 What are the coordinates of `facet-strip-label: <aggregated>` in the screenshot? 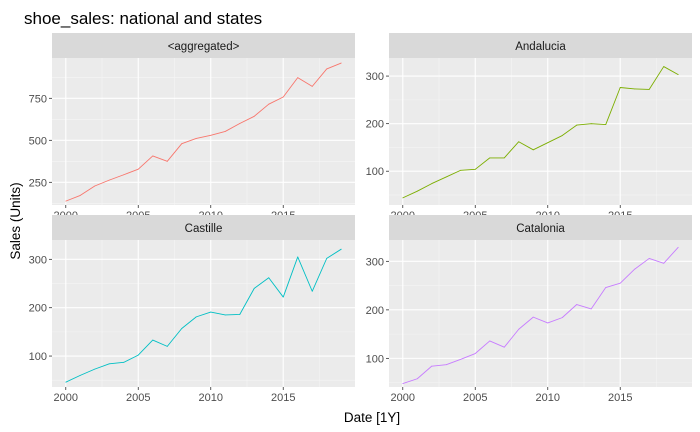 It's located at (204, 47).